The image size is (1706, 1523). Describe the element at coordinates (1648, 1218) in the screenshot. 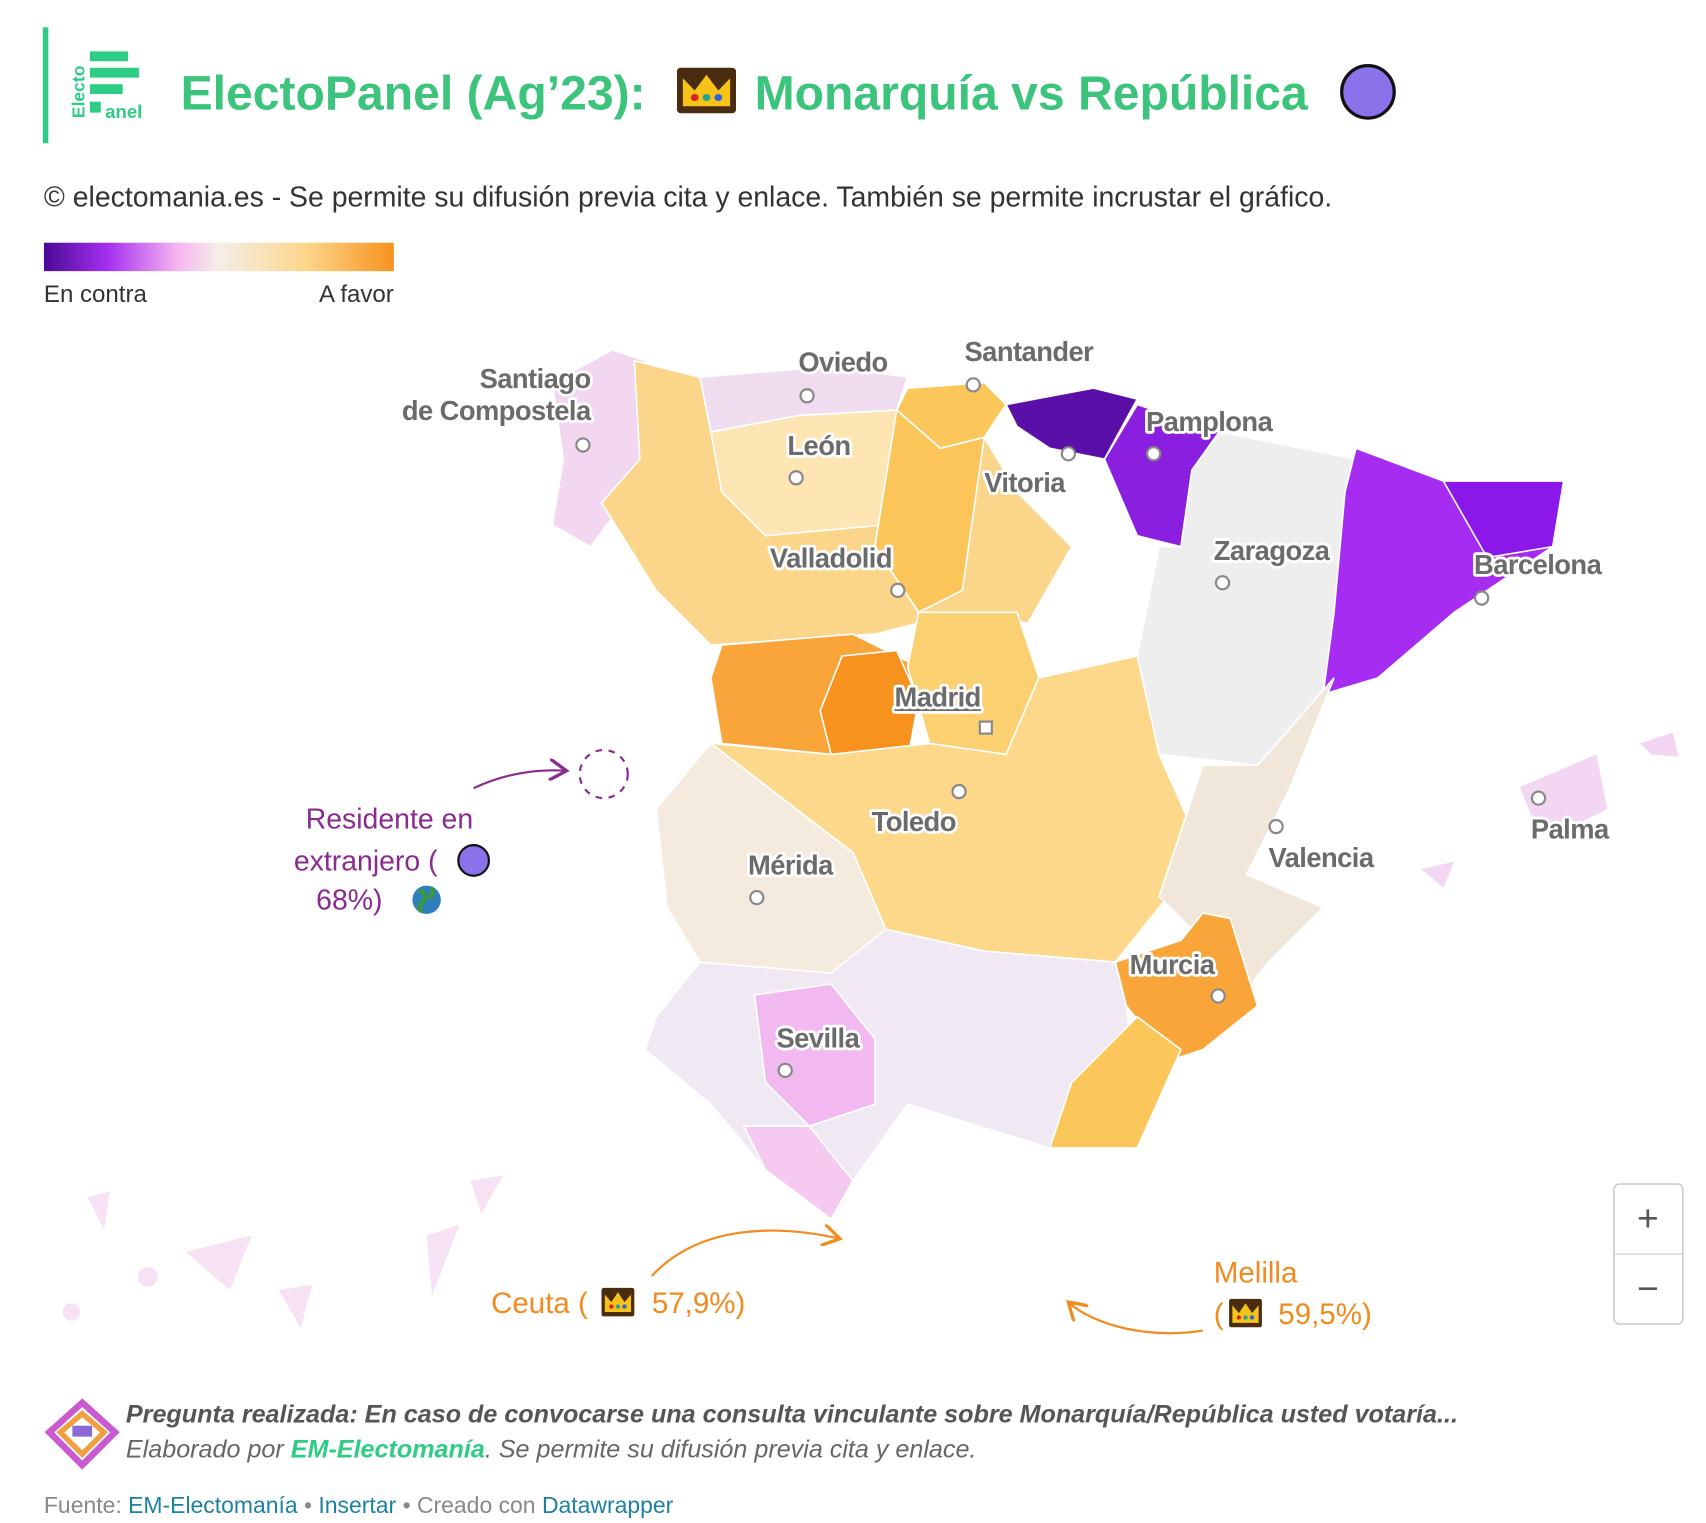

I see `zoom-in: +` at that location.